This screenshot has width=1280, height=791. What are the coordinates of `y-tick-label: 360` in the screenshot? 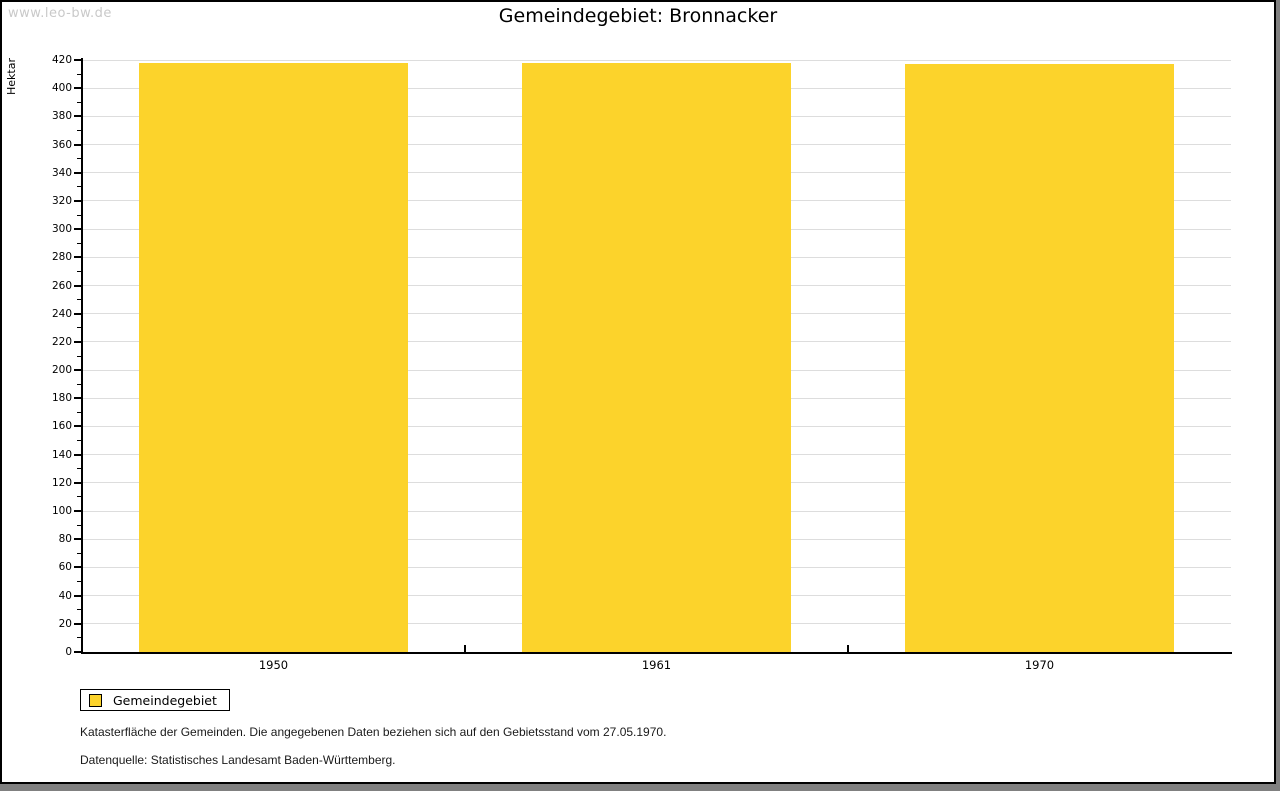 It's located at (61, 144).